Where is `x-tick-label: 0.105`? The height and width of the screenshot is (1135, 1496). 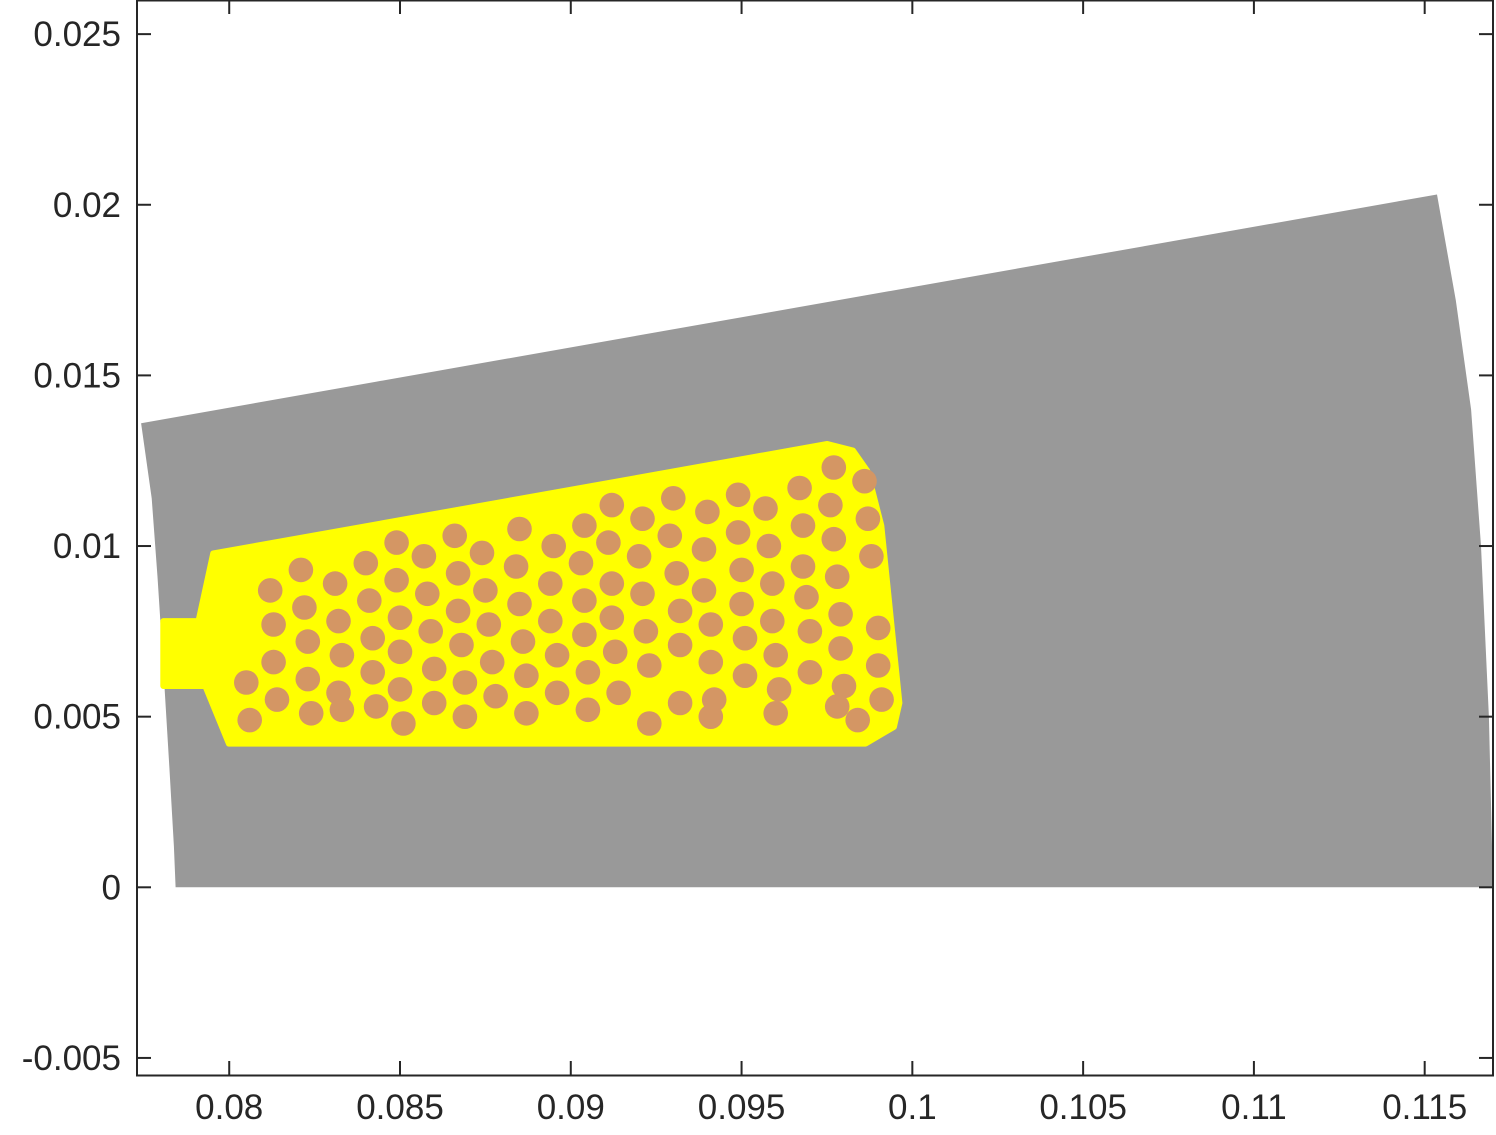
x-tick-label: 0.105 is located at coordinates (1083, 1107).